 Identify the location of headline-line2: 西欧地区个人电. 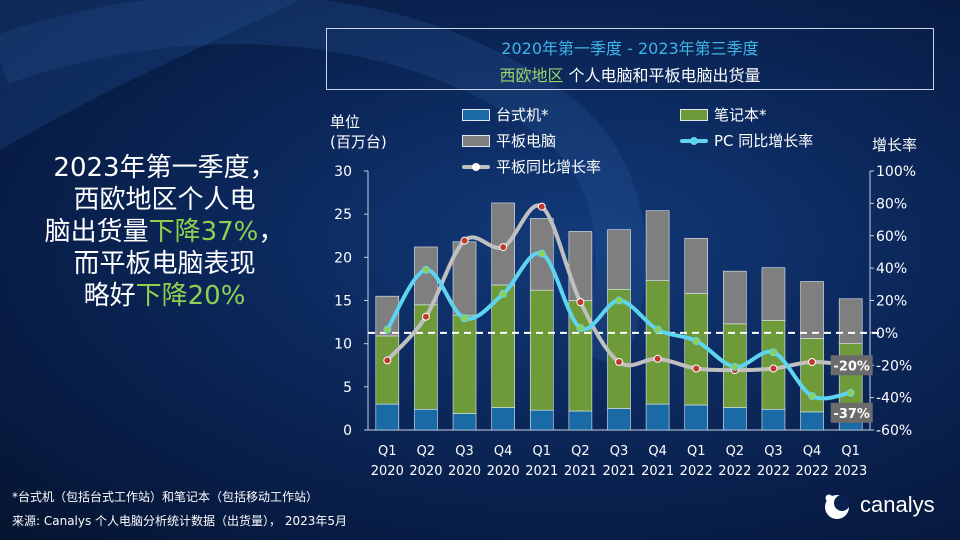
(164, 200).